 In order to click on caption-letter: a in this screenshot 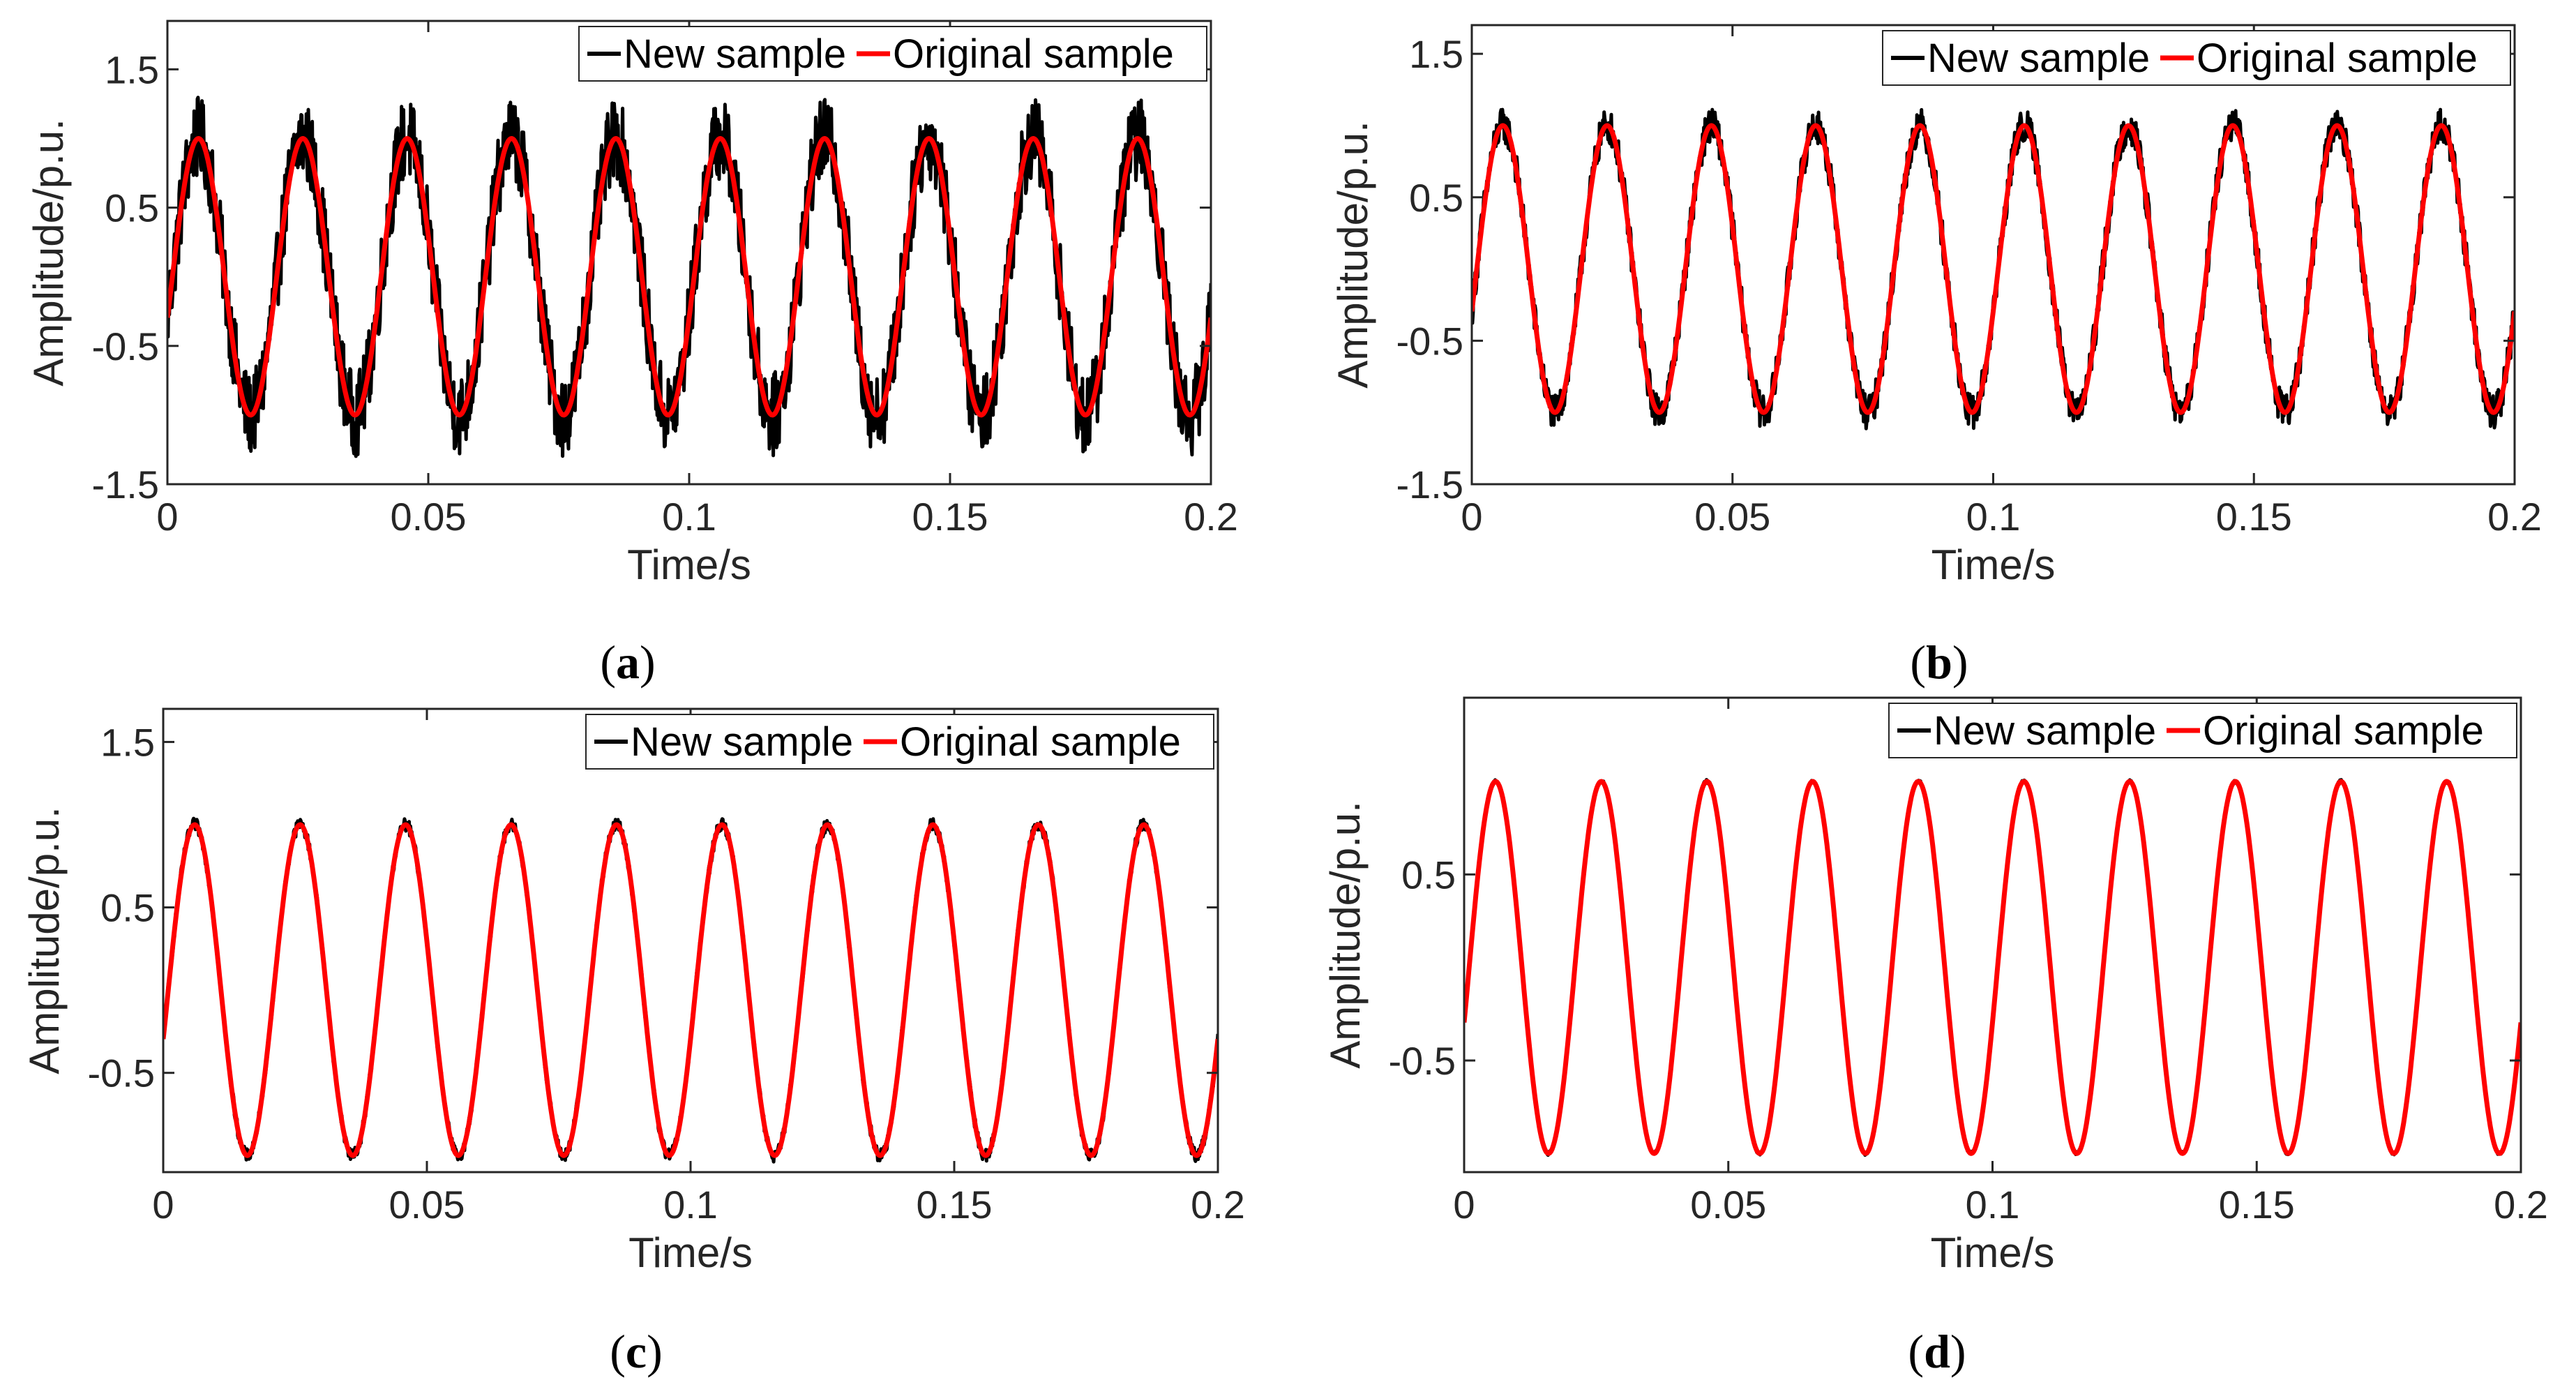, I will do `click(628, 663)`.